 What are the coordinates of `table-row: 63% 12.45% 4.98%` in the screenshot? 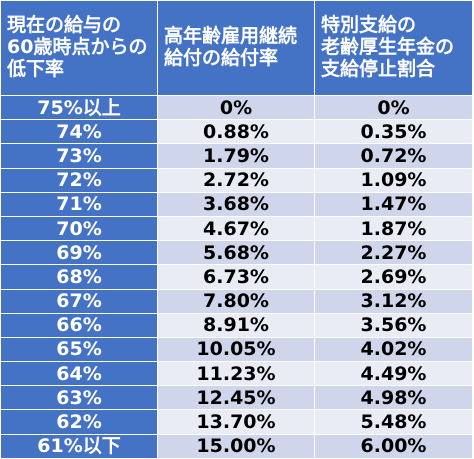 It's located at (236, 398).